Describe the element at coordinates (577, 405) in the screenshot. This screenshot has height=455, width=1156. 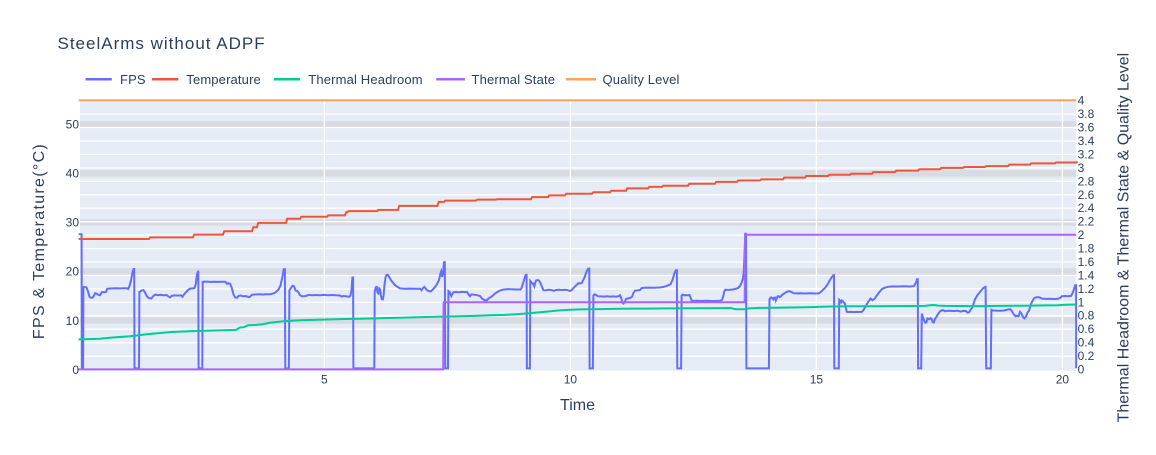
I see `svg-text: Time` at that location.